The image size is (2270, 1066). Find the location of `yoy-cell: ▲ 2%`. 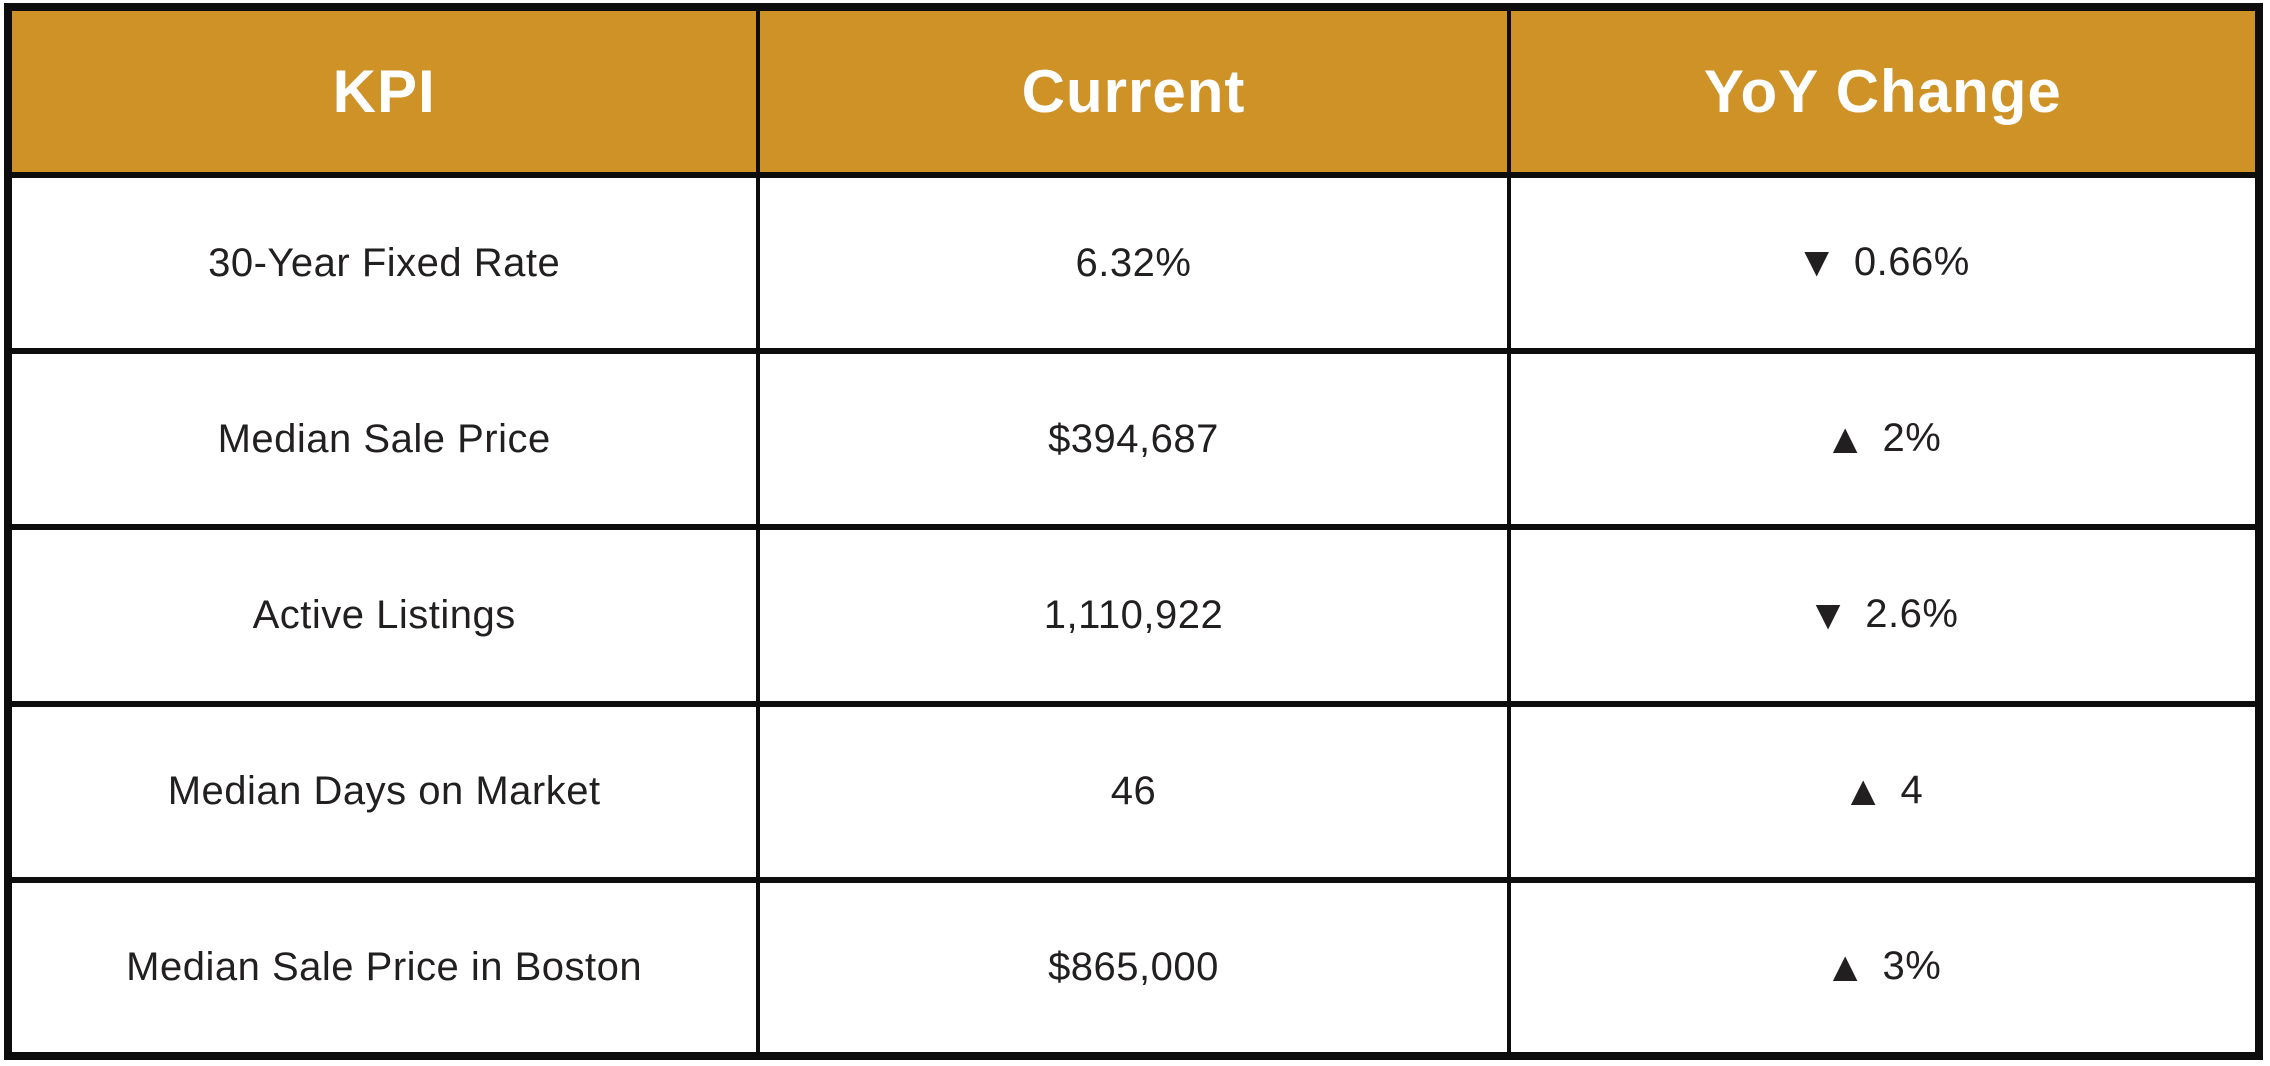

yoy-cell: ▲ 2% is located at coordinates (1884, 439).